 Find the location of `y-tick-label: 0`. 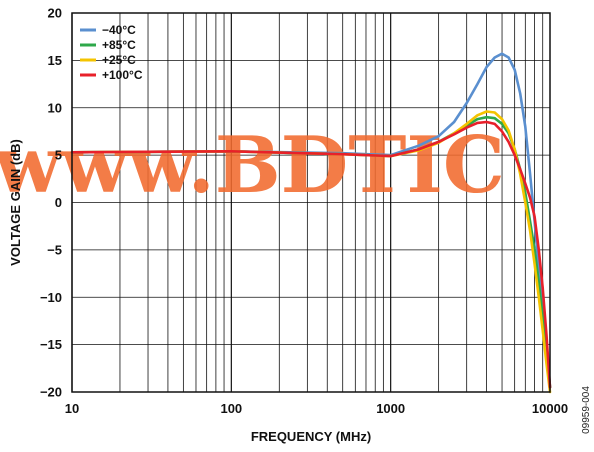

y-tick-label: 0 is located at coordinates (58, 202).